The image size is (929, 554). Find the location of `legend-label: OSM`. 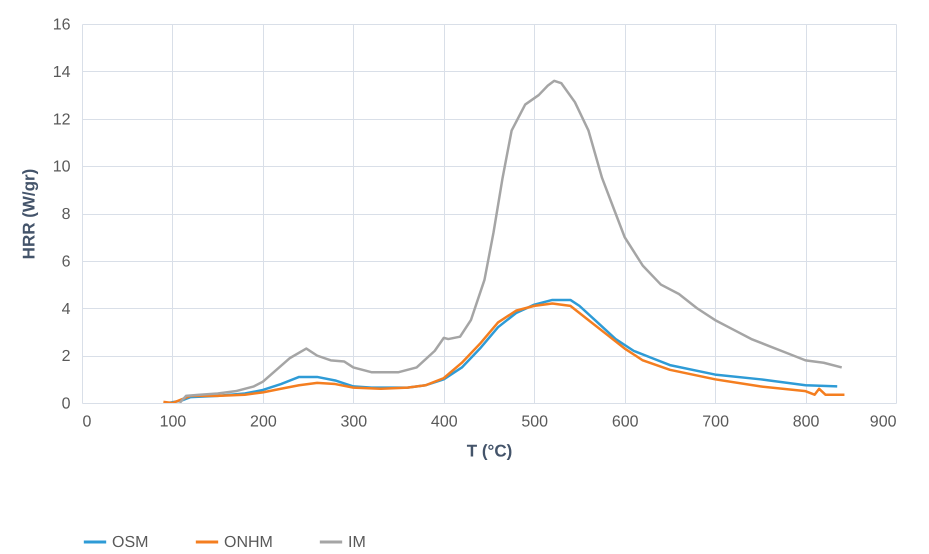

legend-label: OSM is located at coordinates (130, 542).